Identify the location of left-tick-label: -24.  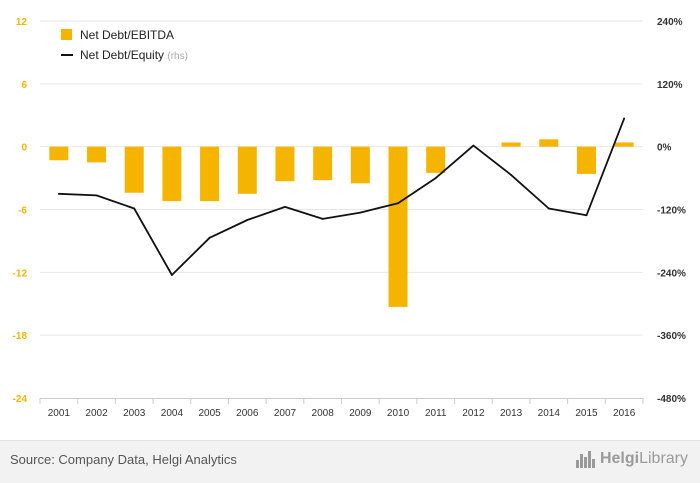
(20, 399).